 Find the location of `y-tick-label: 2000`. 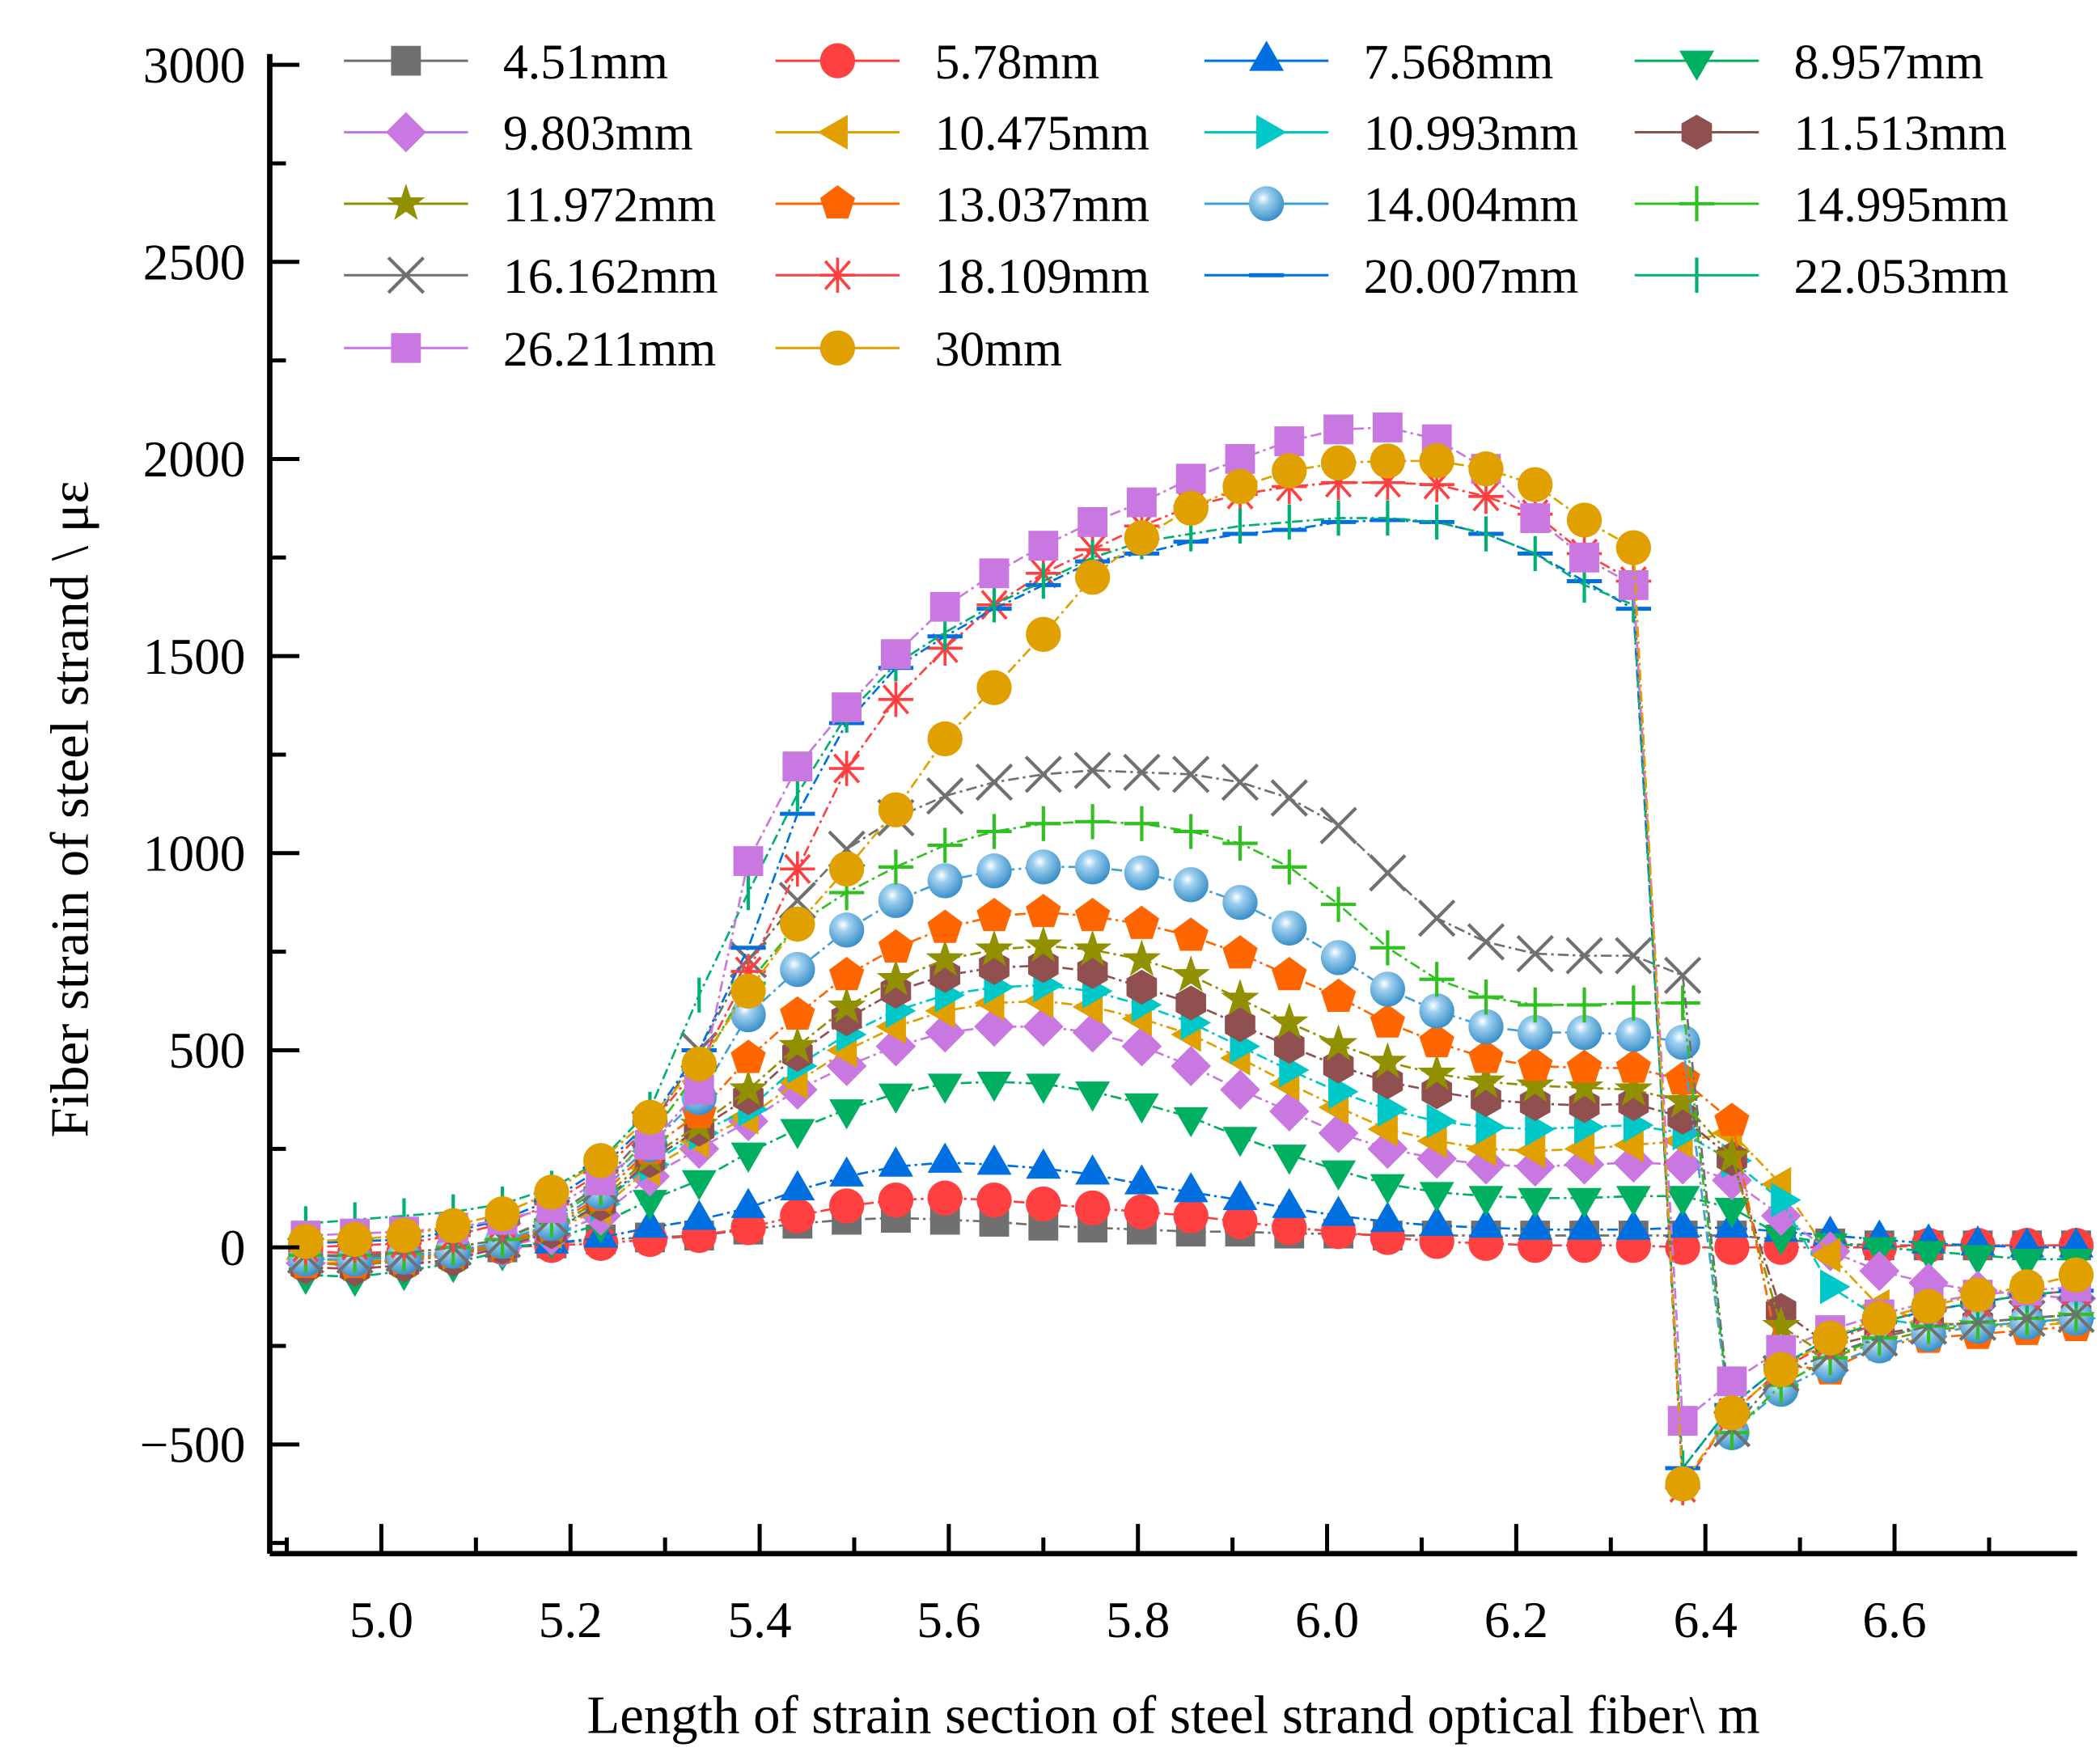

y-tick-label: 2000 is located at coordinates (195, 460).